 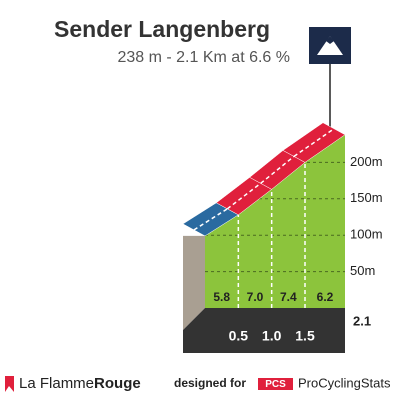 I want to click on chart-title: Sender Langenberg, so click(x=162, y=29).